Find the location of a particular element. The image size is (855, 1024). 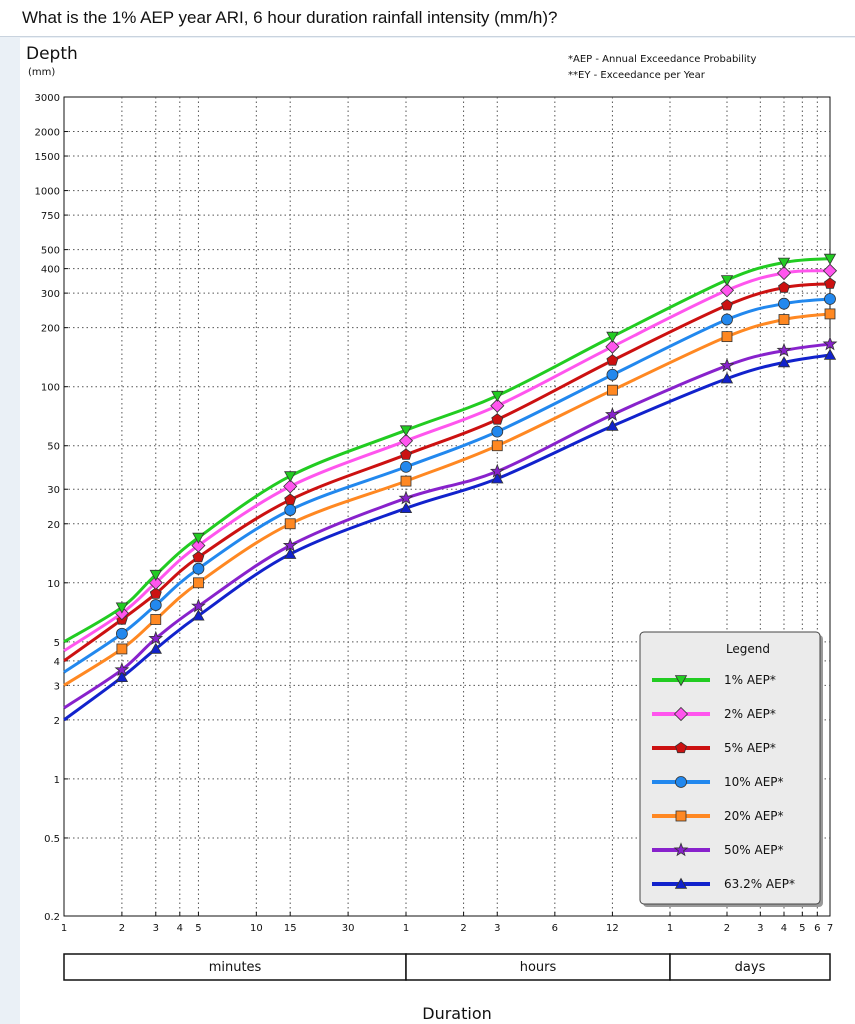

y-tick-label: 200 is located at coordinates (50, 329).